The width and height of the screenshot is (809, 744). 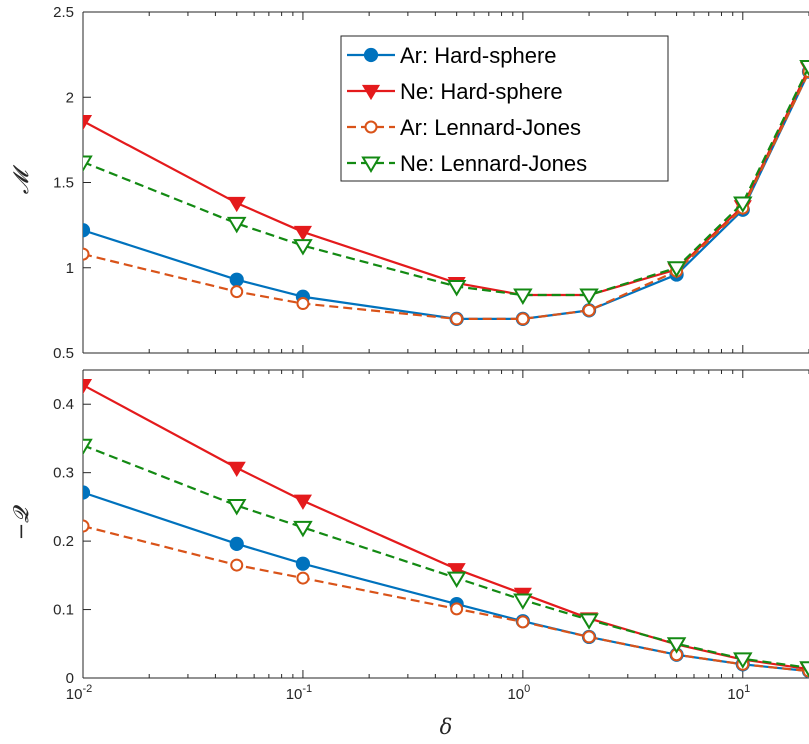 What do you see at coordinates (446, 727) in the screenshot?
I see `x-axis-label: δ` at bounding box center [446, 727].